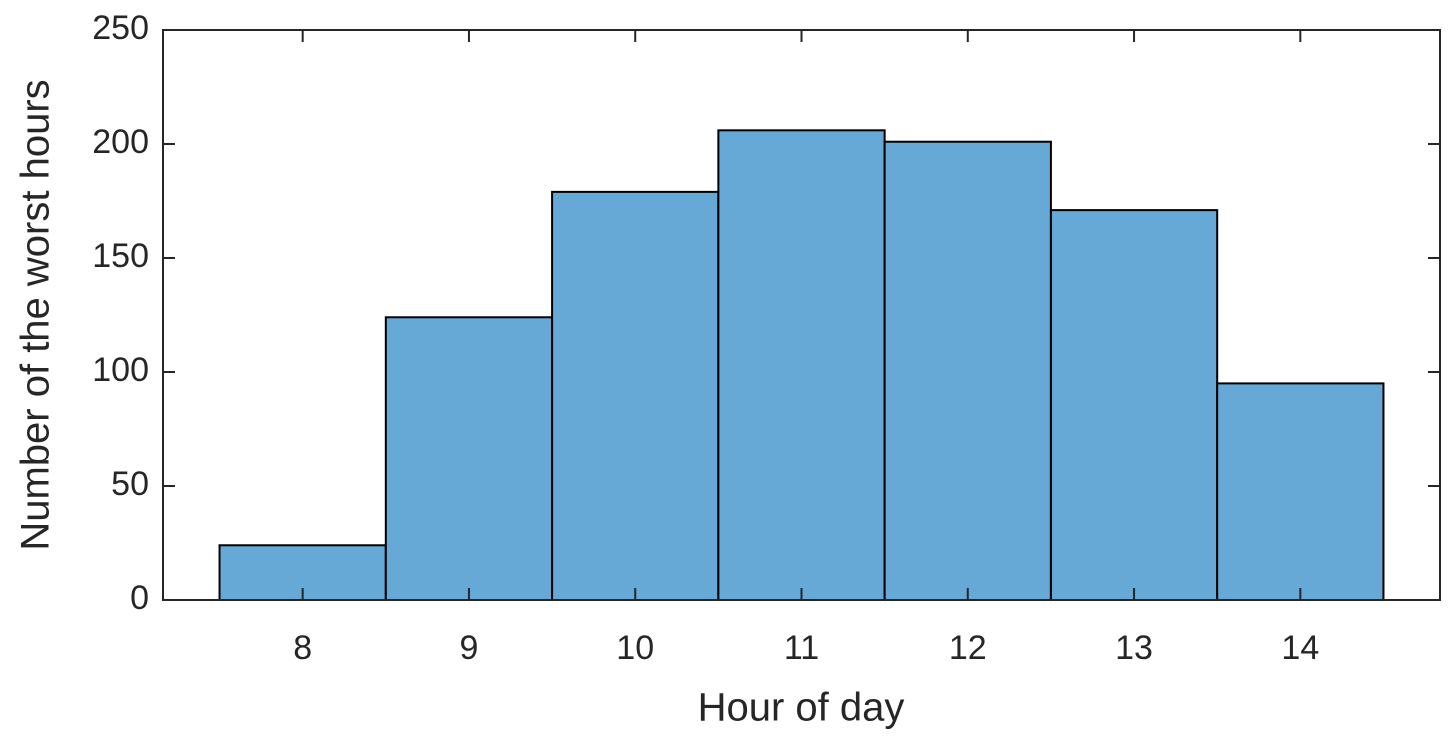 The height and width of the screenshot is (747, 1454). I want to click on y-axis-label: Number of the worst hours, so click(36, 314).